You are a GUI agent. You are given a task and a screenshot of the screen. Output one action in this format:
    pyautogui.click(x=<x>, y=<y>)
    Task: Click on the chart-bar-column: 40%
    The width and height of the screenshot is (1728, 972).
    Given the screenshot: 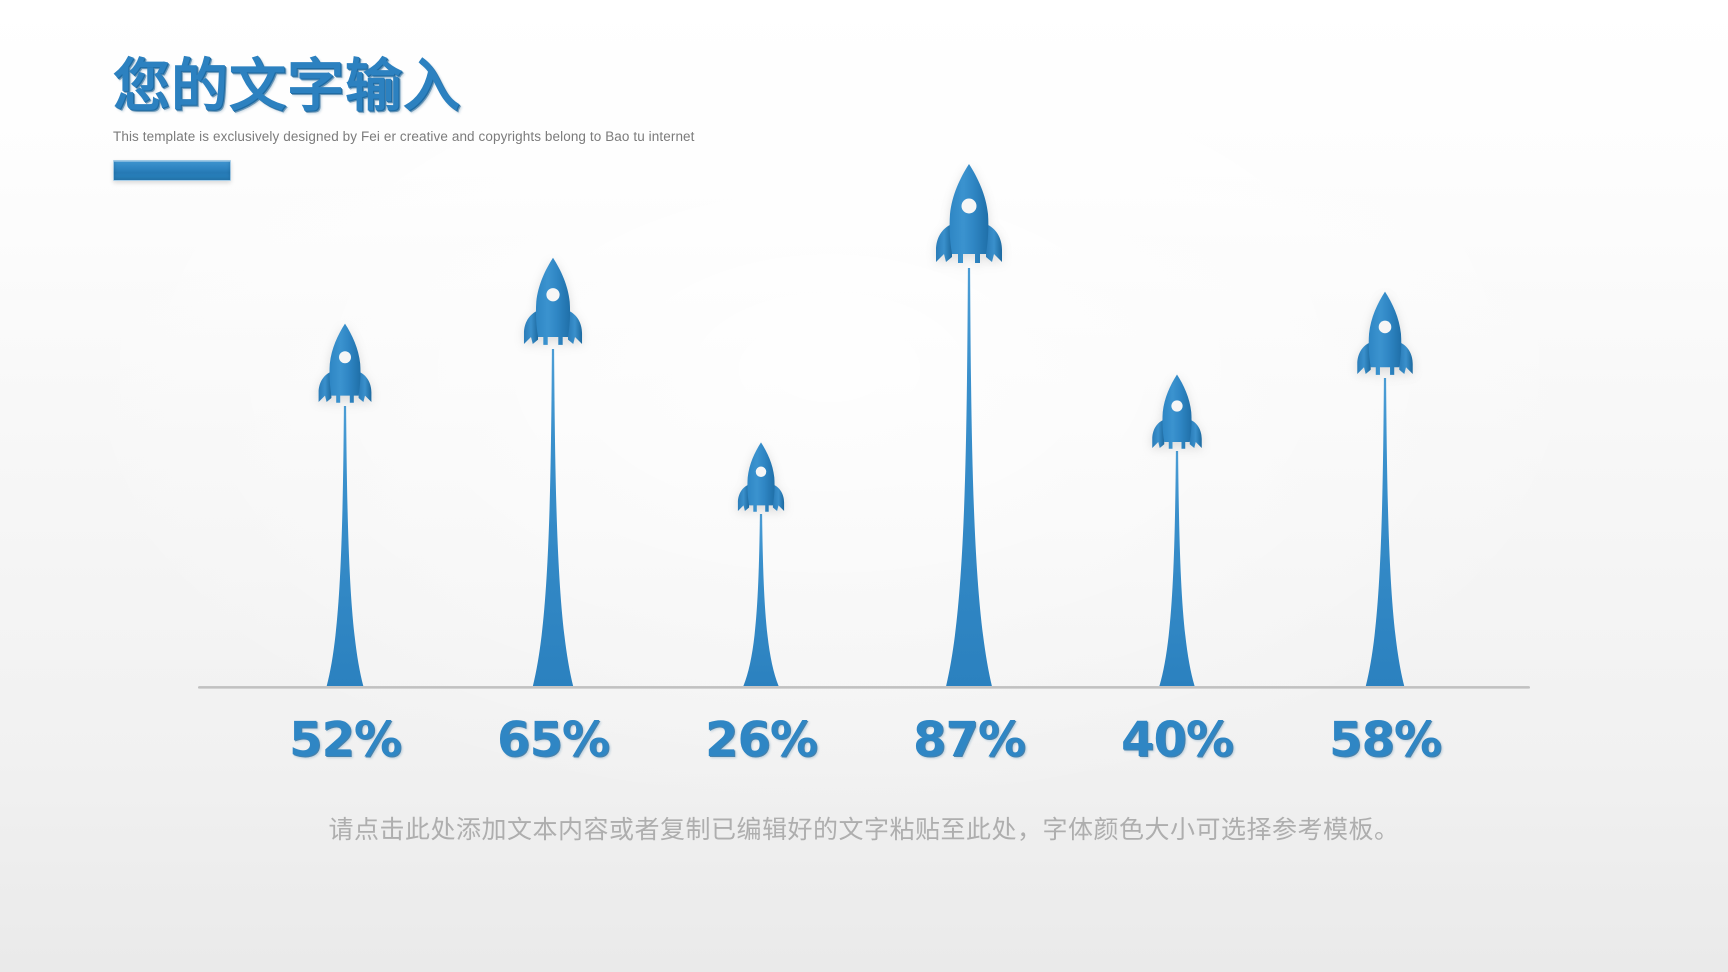 What is the action you would take?
    pyautogui.click(x=1177, y=486)
    